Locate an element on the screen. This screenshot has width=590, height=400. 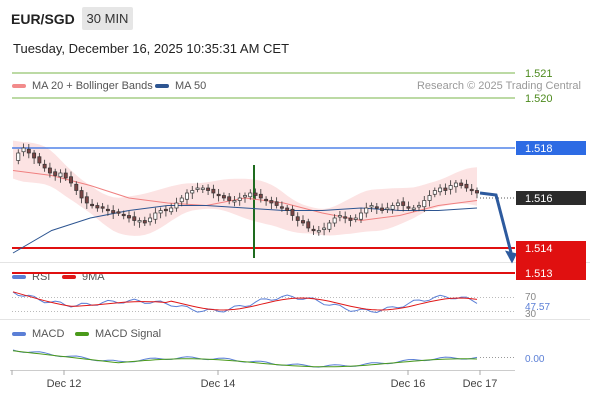
x-tick-label: Dec 17 is located at coordinates (480, 384).